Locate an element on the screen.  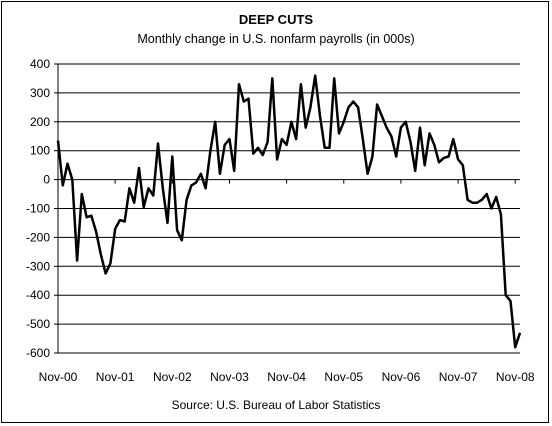
chart-source: Source: U.S. Bureau of Labor Statistics is located at coordinates (276, 405).